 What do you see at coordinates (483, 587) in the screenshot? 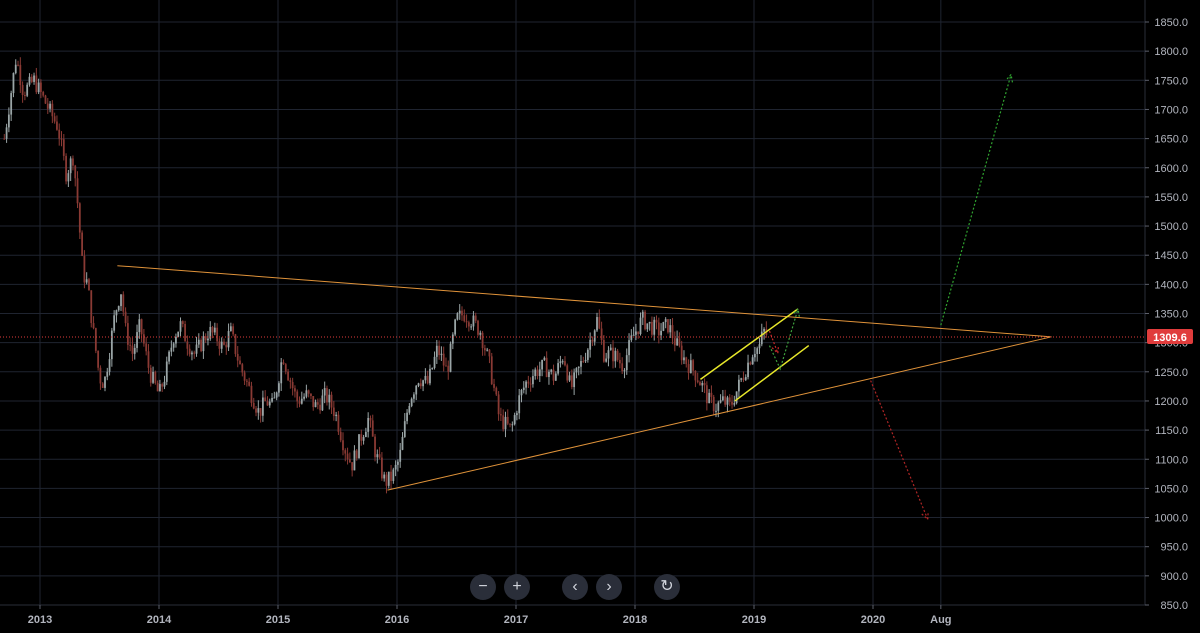
I see `zoom-out-button: −` at bounding box center [483, 587].